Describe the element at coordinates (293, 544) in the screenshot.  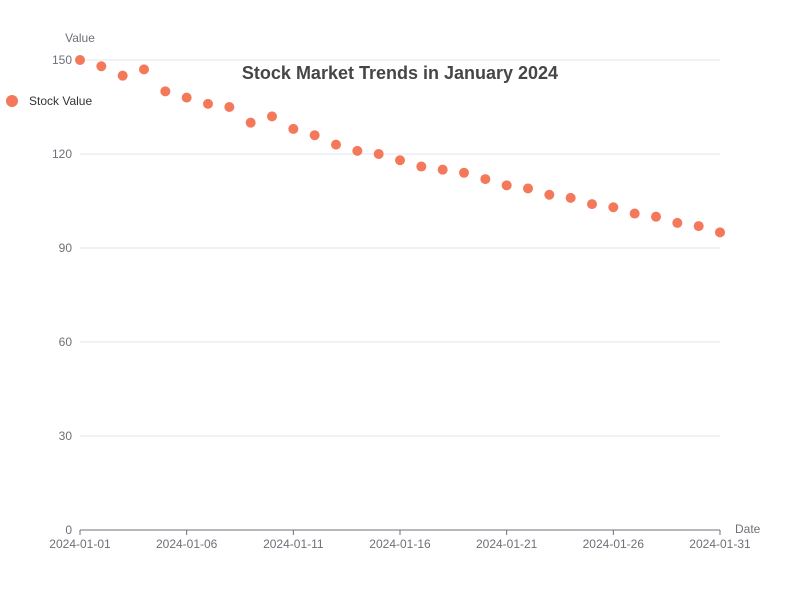
I see `x-tick-label: 2024-01-11` at that location.